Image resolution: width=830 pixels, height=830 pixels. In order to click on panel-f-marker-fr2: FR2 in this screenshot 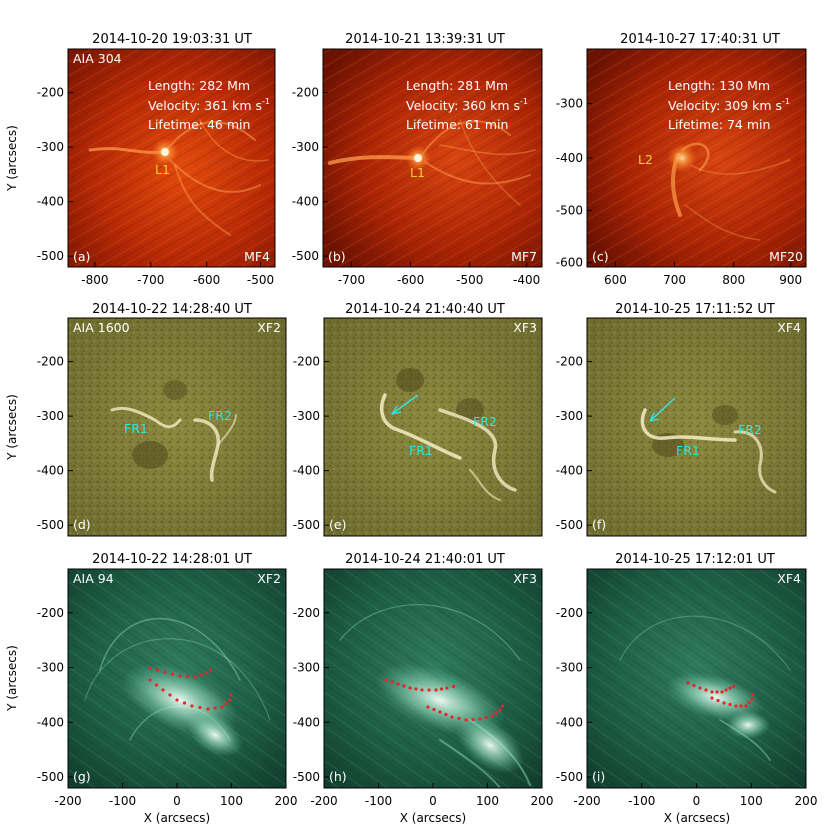, I will do `click(750, 429)`.